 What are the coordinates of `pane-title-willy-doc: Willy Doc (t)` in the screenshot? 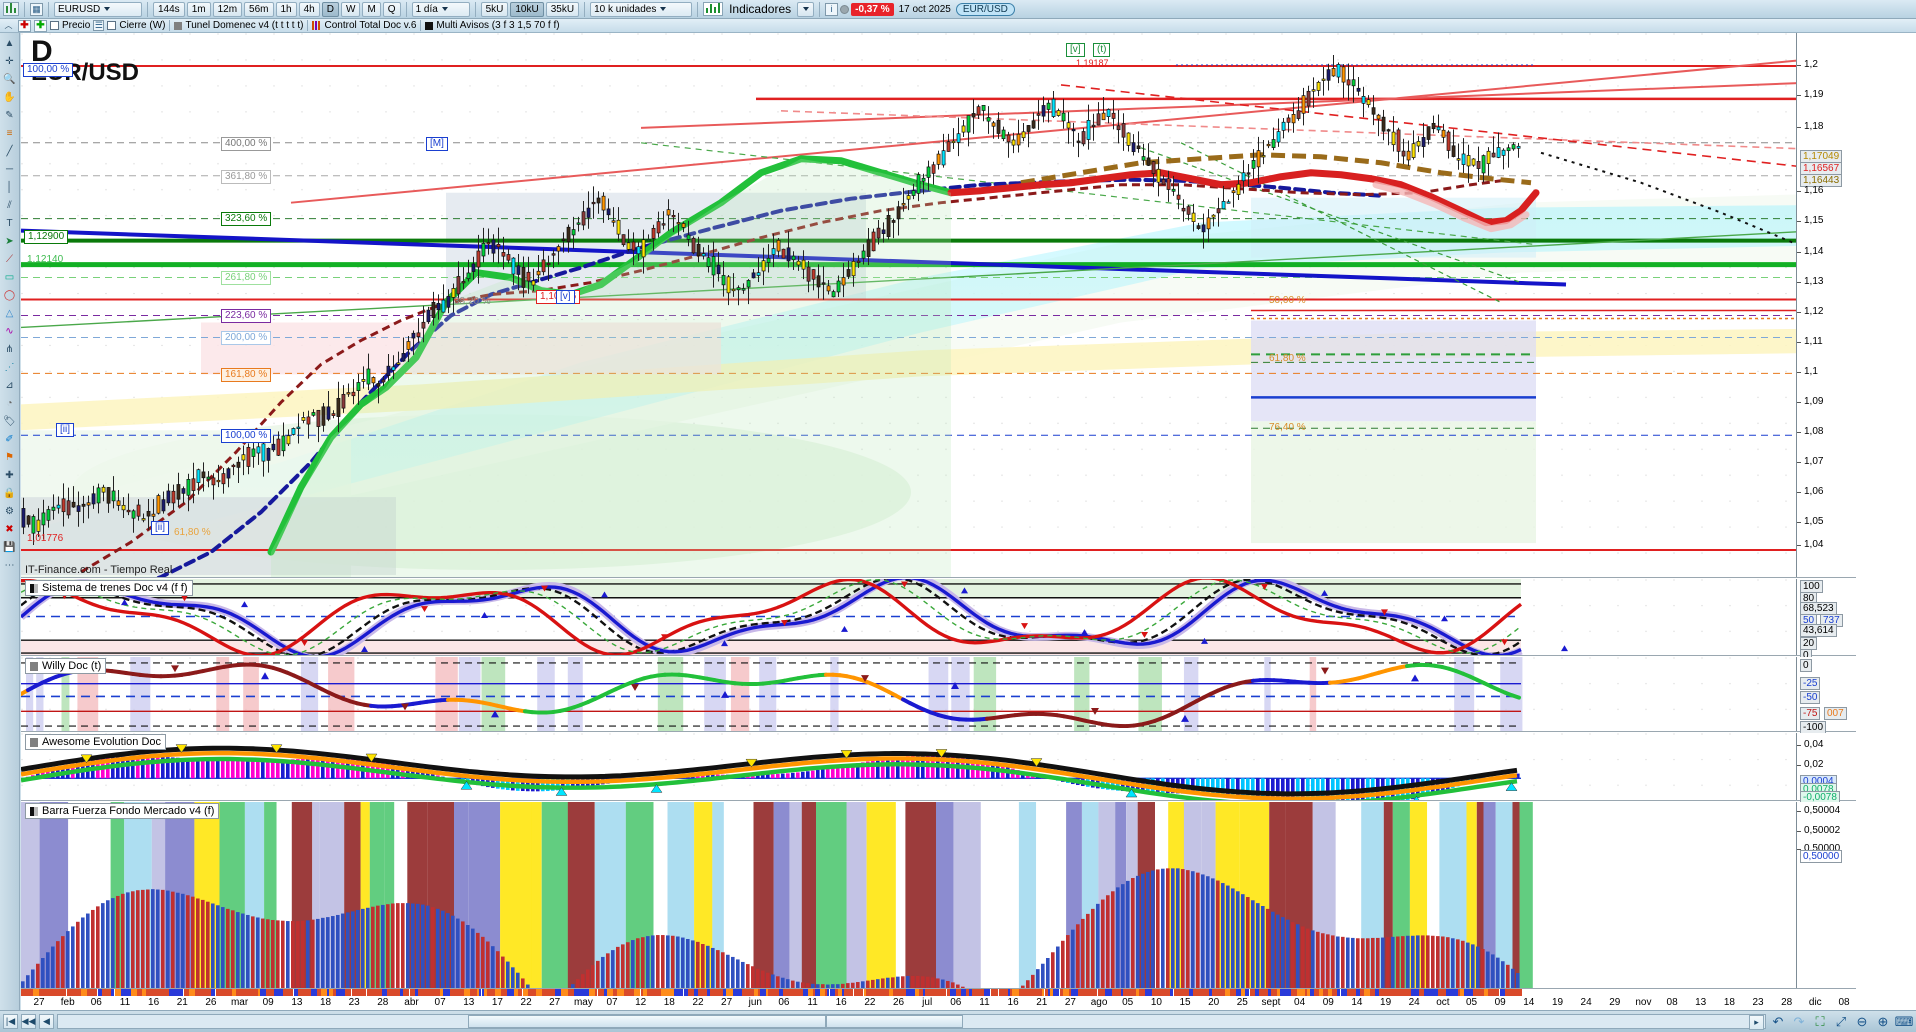 It's located at (66, 666).